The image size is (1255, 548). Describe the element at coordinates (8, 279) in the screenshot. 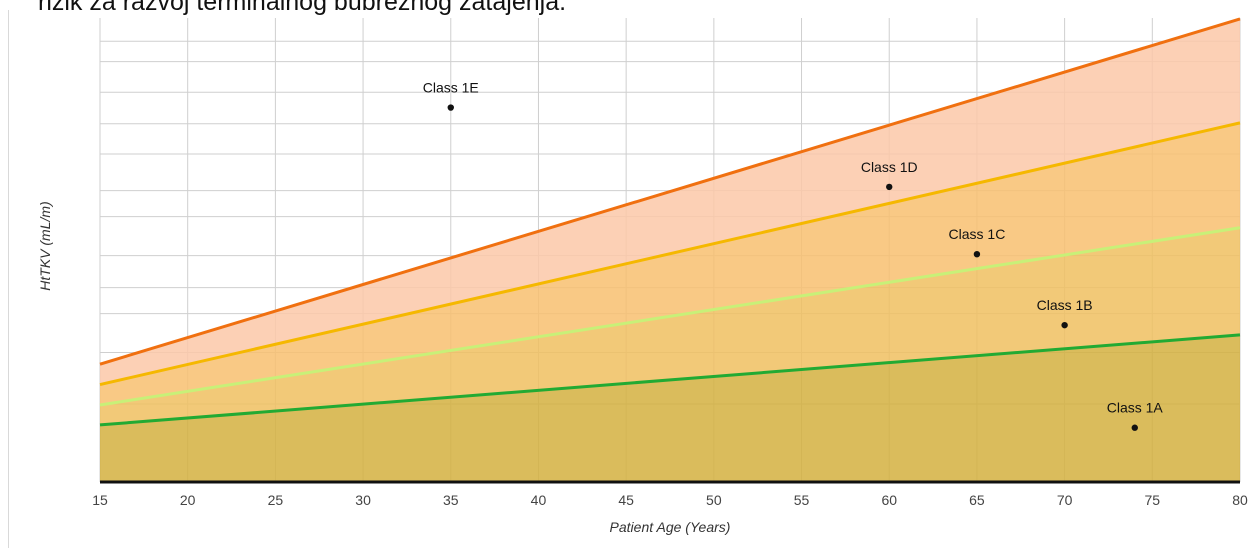

I see `left-border` at that location.